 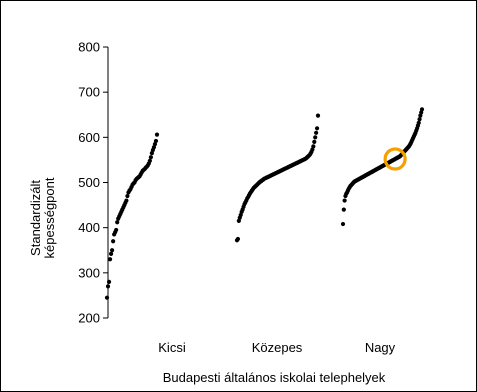 What do you see at coordinates (89, 182) in the screenshot?
I see `y-tick-label: 500` at bounding box center [89, 182].